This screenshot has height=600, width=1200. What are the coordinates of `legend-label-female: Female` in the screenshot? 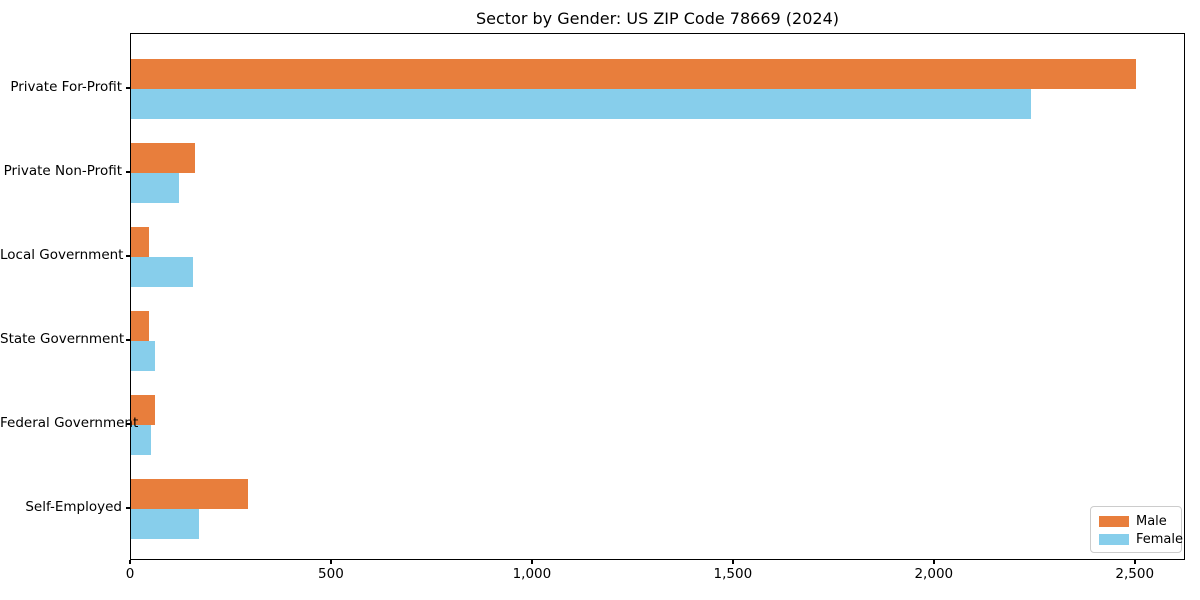 It's located at (1160, 539).